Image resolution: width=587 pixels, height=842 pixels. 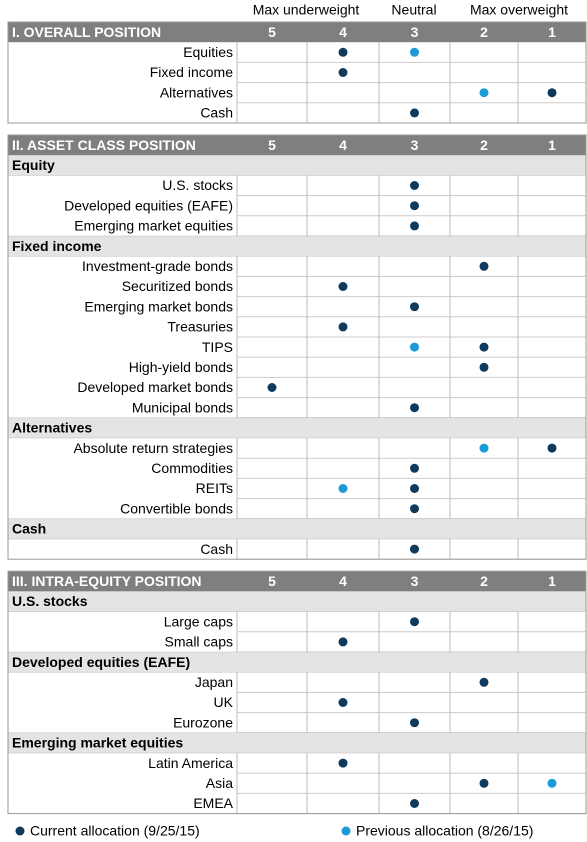 I want to click on section-border, so click(x=297, y=72).